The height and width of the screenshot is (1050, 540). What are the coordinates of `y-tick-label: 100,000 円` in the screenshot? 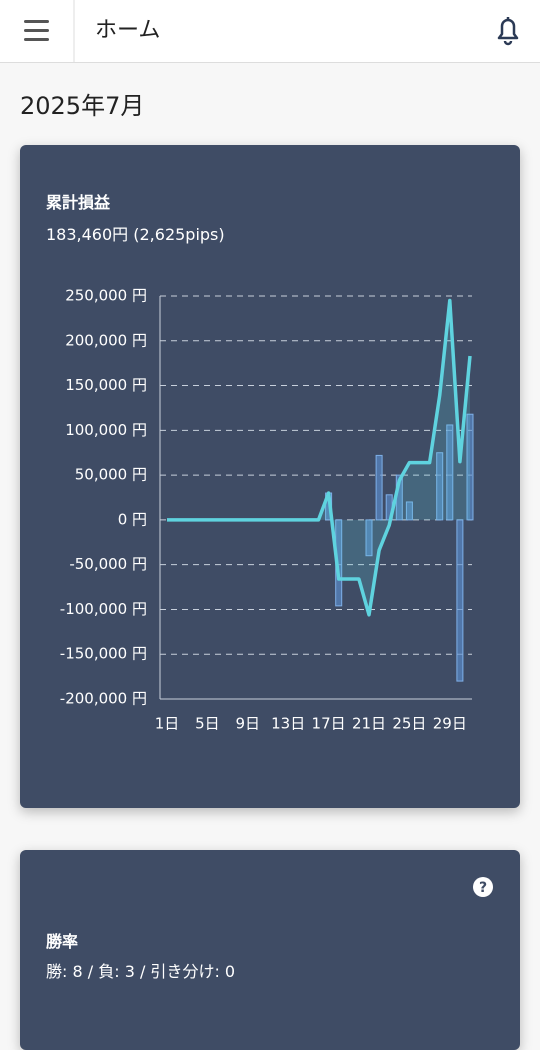 It's located at (106, 430).